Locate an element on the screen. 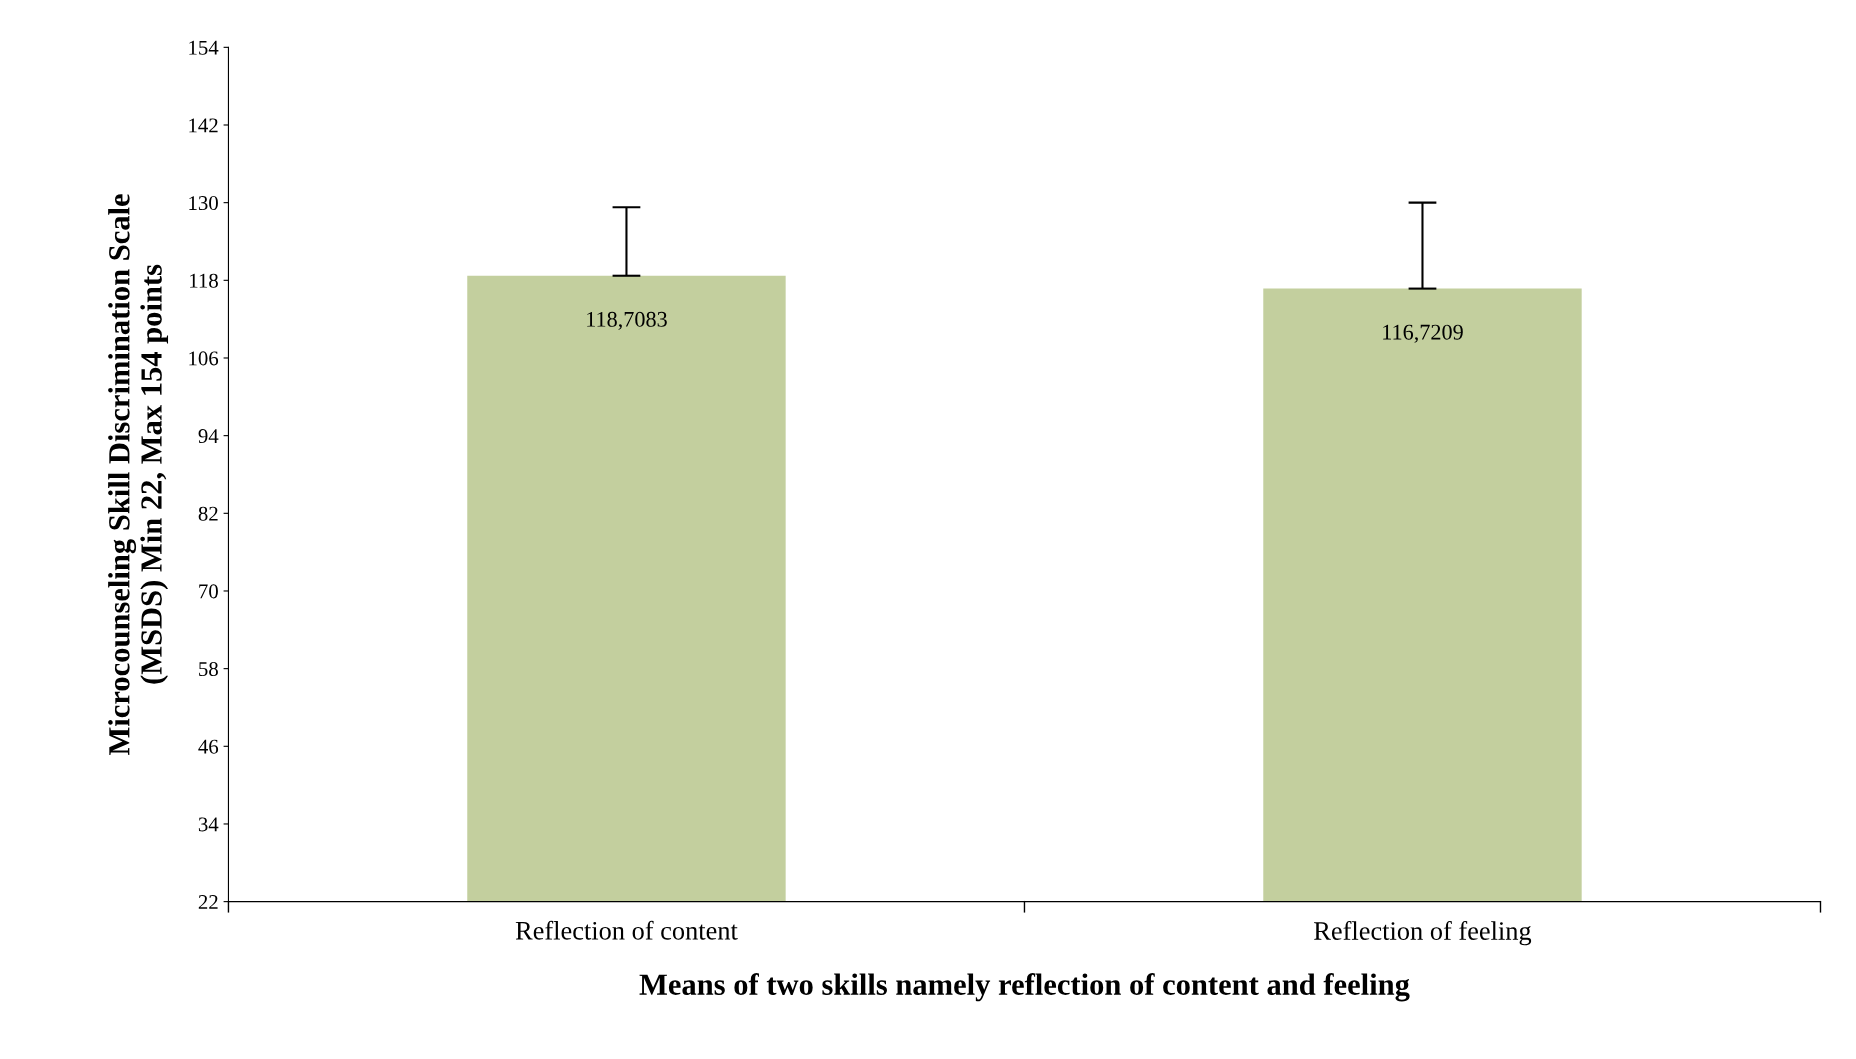 This screenshot has width=1856, height=1059. y-tick-label: 154 is located at coordinates (204, 47).